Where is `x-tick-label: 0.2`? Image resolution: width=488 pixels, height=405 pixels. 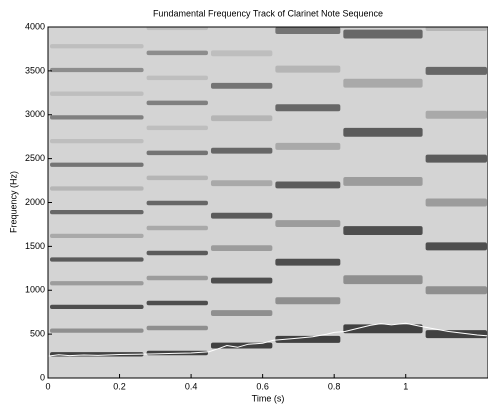
x-tick-label: 0.2 is located at coordinates (119, 386).